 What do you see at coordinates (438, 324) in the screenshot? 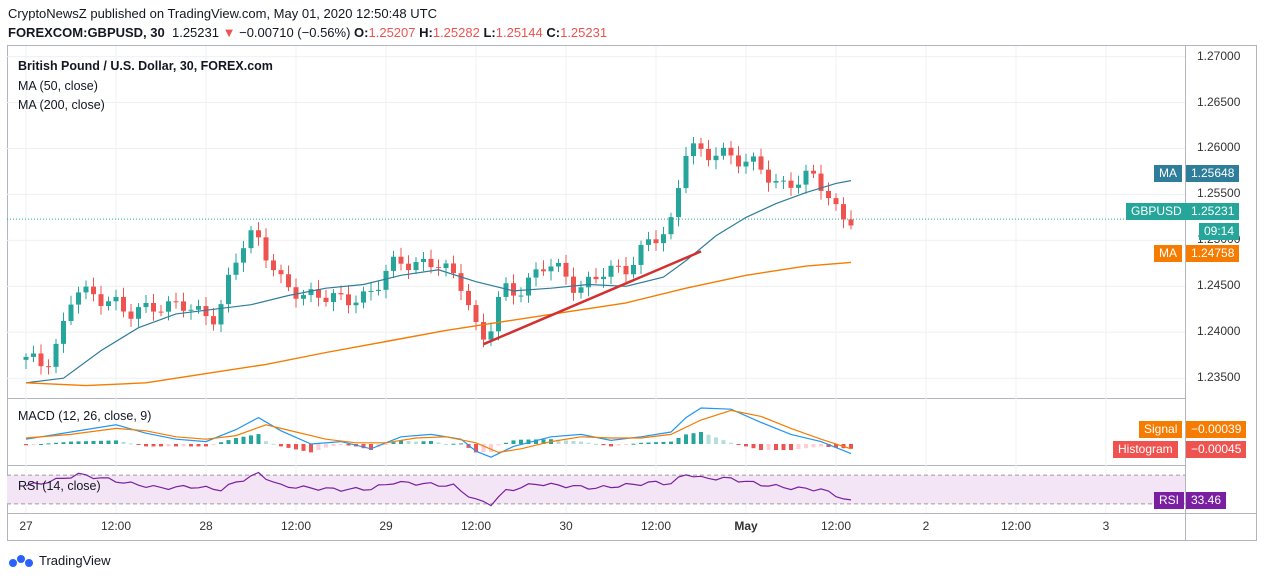
I see `ma200-line` at bounding box center [438, 324].